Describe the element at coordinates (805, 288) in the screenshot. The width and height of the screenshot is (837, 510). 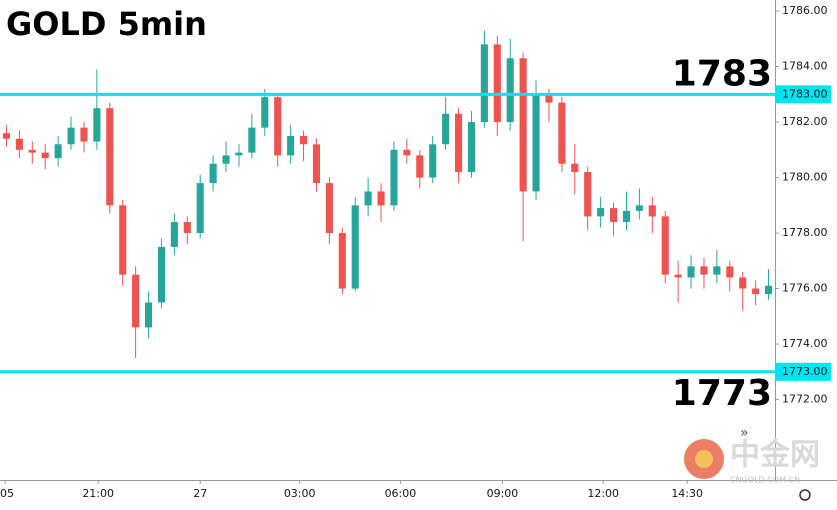
I see `y-tick-label: 1776.00` at that location.